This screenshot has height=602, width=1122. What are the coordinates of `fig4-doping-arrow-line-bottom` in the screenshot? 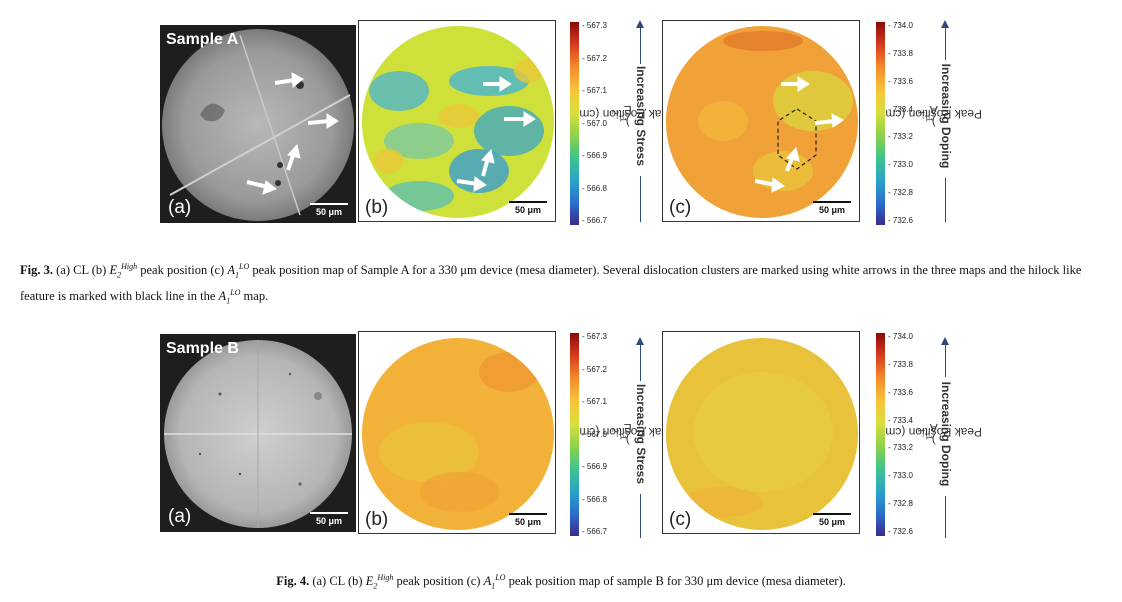 It's located at (945, 517).